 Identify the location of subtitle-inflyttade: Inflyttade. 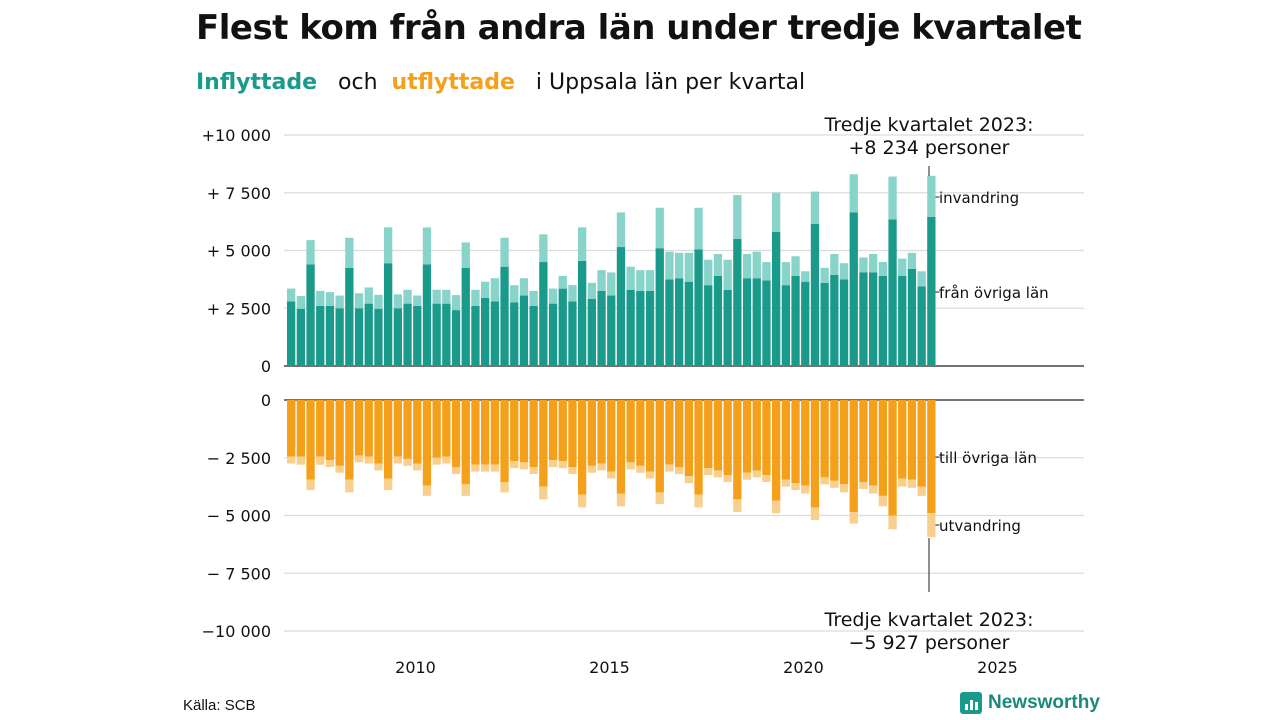
(257, 82).